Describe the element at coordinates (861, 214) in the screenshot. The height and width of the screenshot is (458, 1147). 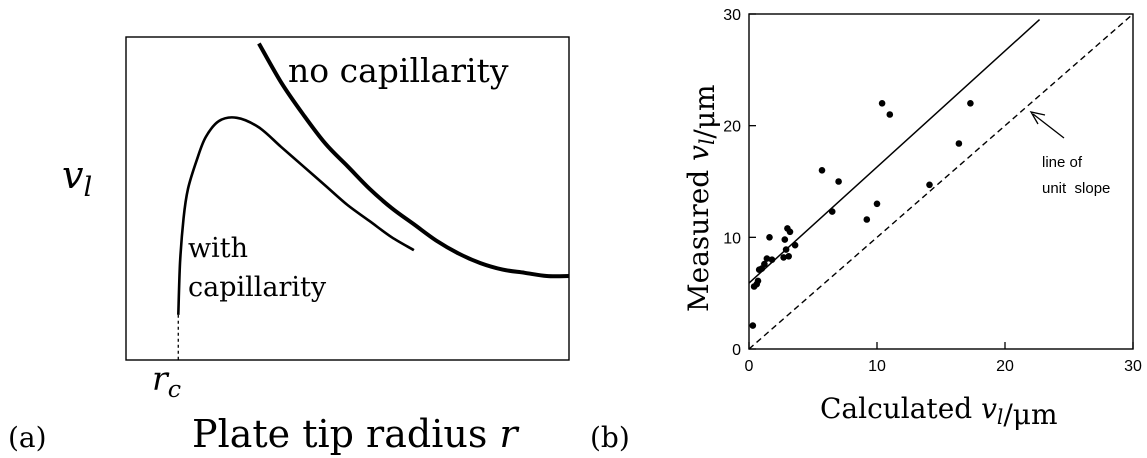
I see `scatter-points` at that location.